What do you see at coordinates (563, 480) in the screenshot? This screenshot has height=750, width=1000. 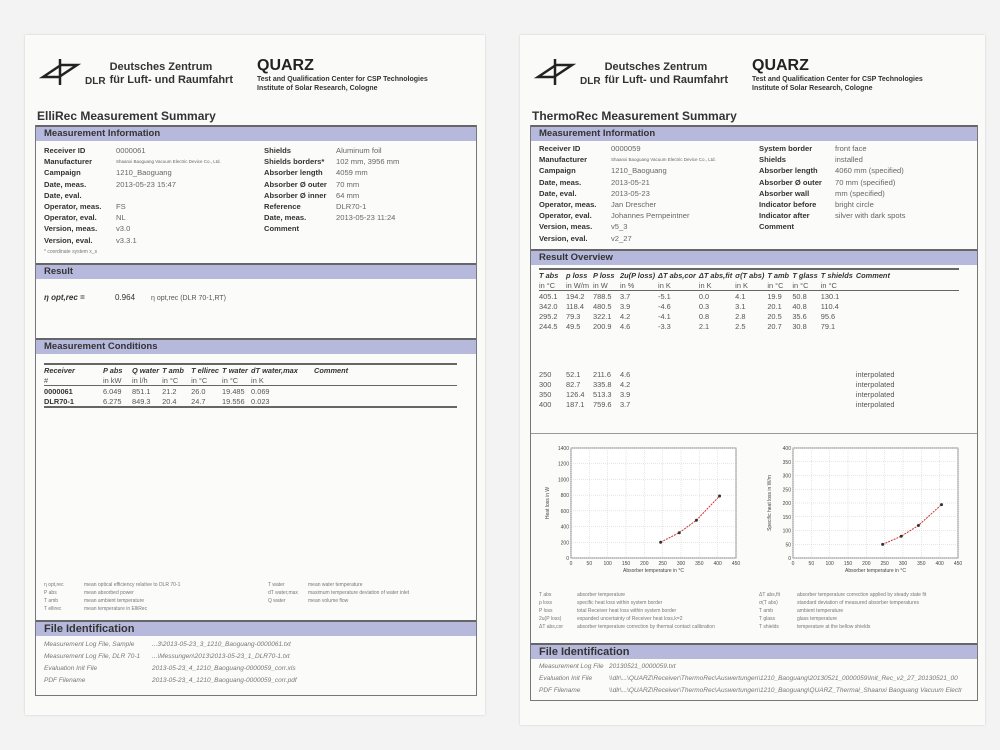 I see `y-tick-label: 1000` at bounding box center [563, 480].